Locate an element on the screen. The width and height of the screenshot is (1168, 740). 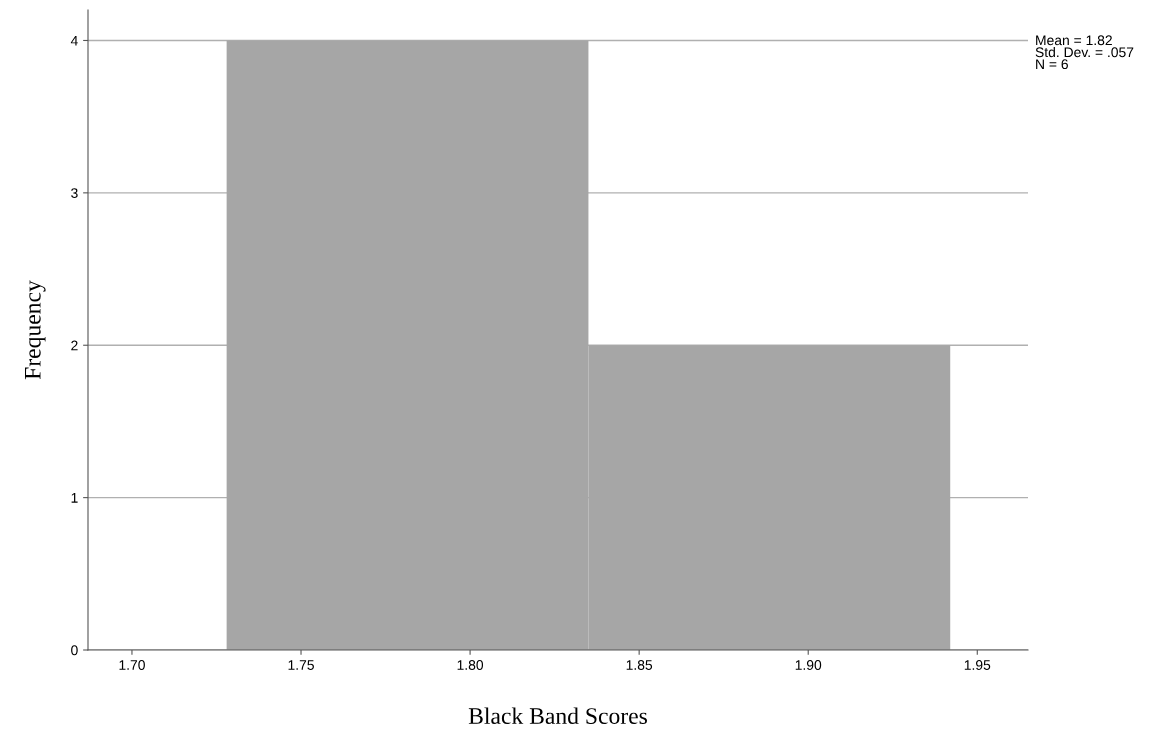
x-axis-title: Black Band Scores is located at coordinates (557, 716).